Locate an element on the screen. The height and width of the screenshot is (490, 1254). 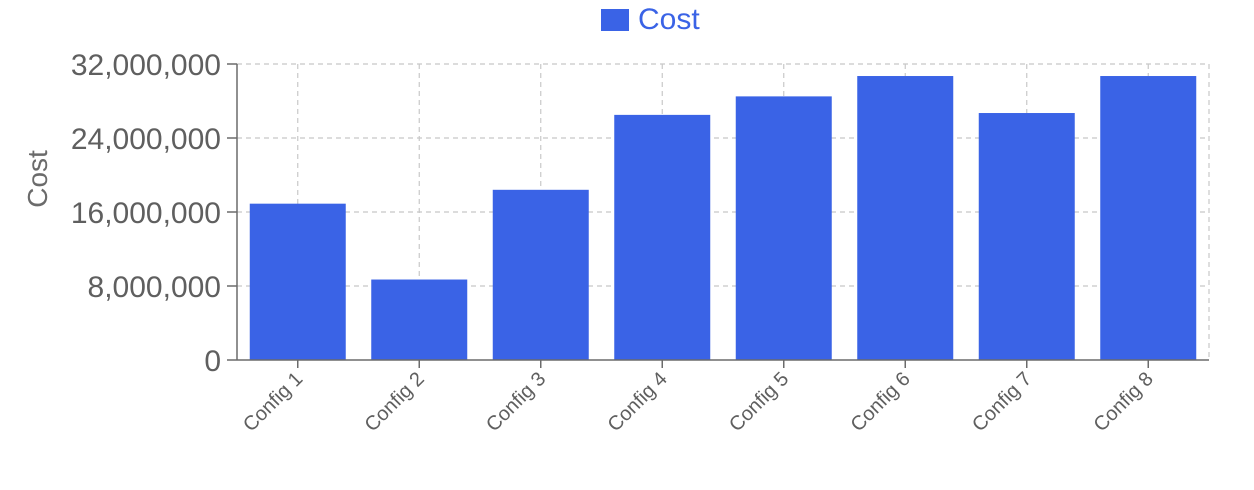
x-tick-label: Config 4 is located at coordinates (638, 402).